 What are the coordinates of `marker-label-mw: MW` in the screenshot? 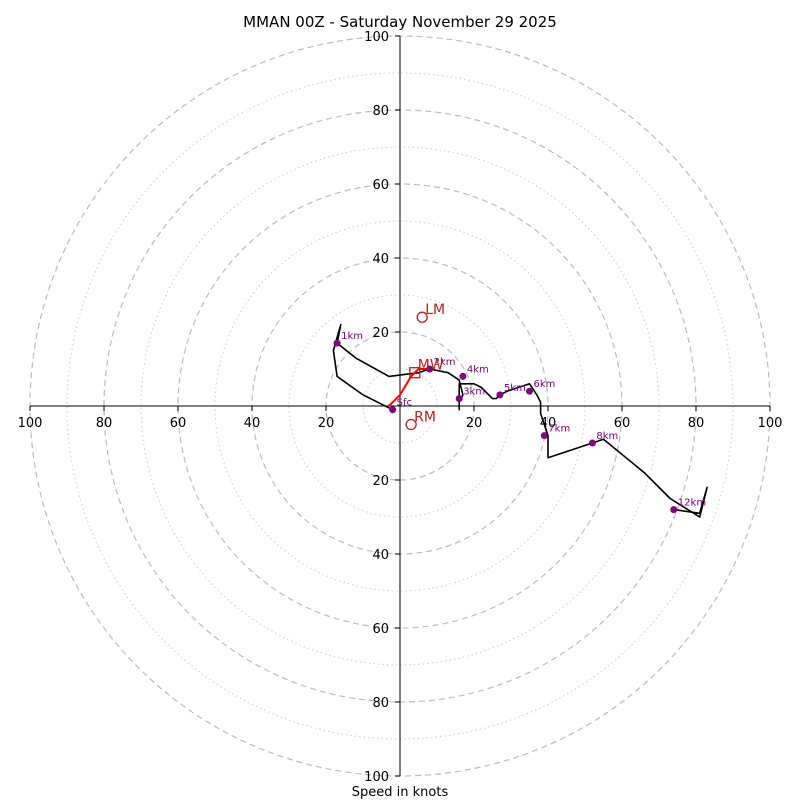 It's located at (431, 366).